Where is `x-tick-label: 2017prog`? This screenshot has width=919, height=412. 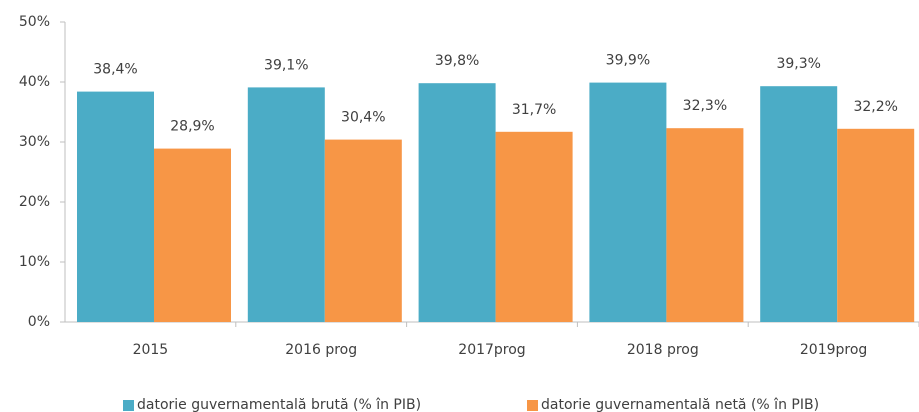 x-tick-label: 2017prog is located at coordinates (491, 350).